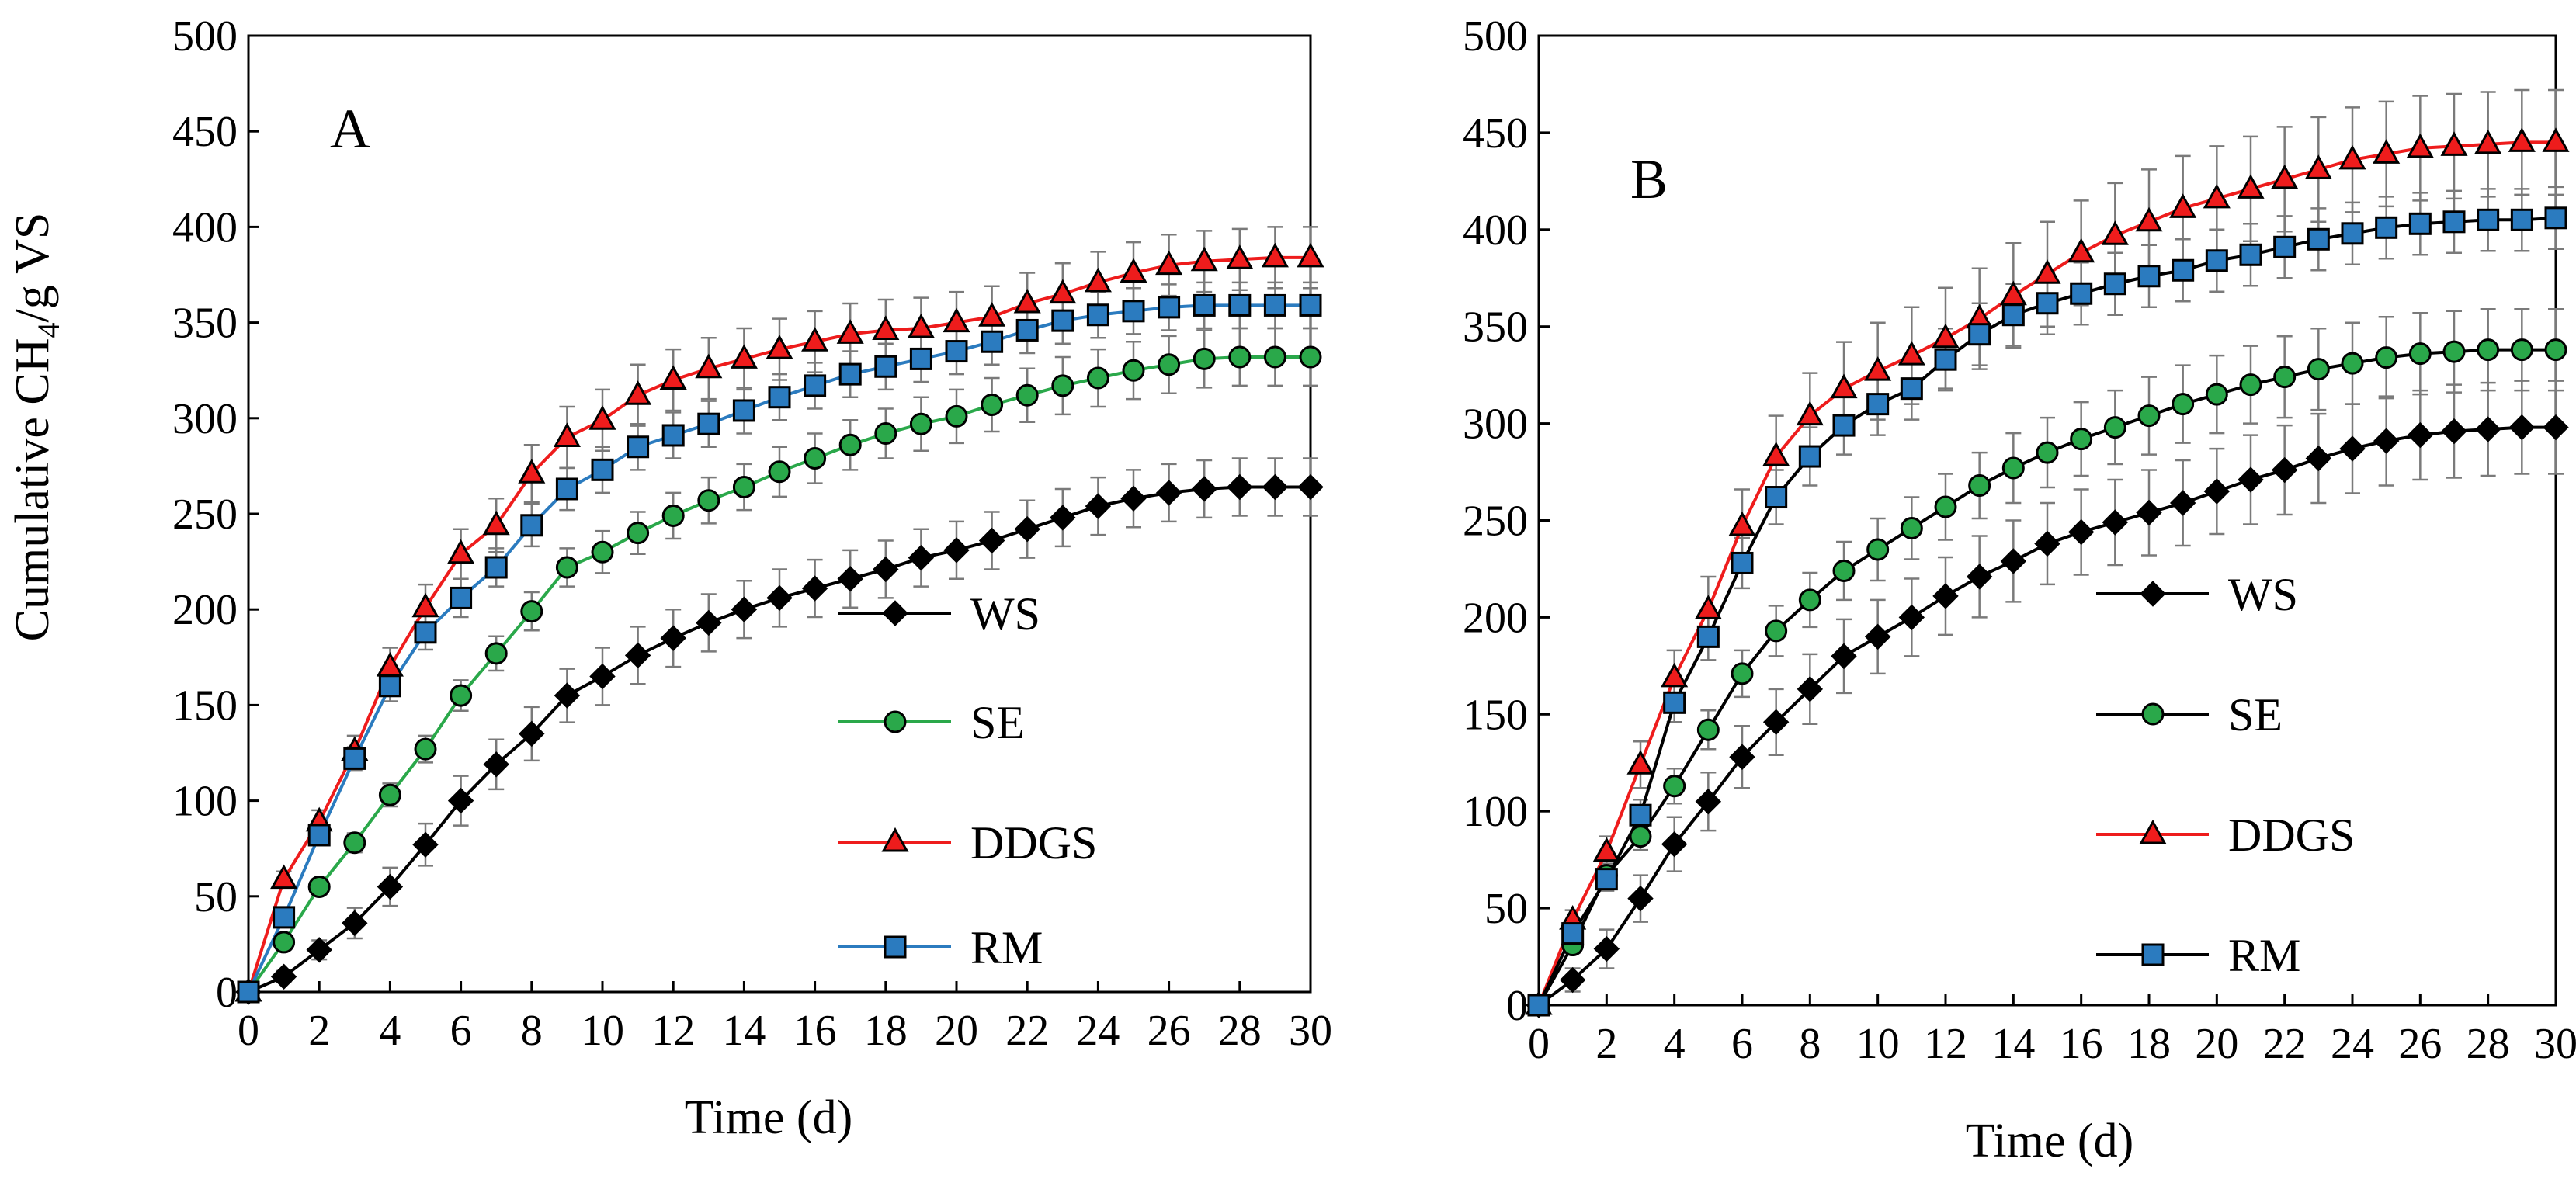  What do you see at coordinates (895, 840) in the screenshot?
I see `legend-marker-ddgs` at bounding box center [895, 840].